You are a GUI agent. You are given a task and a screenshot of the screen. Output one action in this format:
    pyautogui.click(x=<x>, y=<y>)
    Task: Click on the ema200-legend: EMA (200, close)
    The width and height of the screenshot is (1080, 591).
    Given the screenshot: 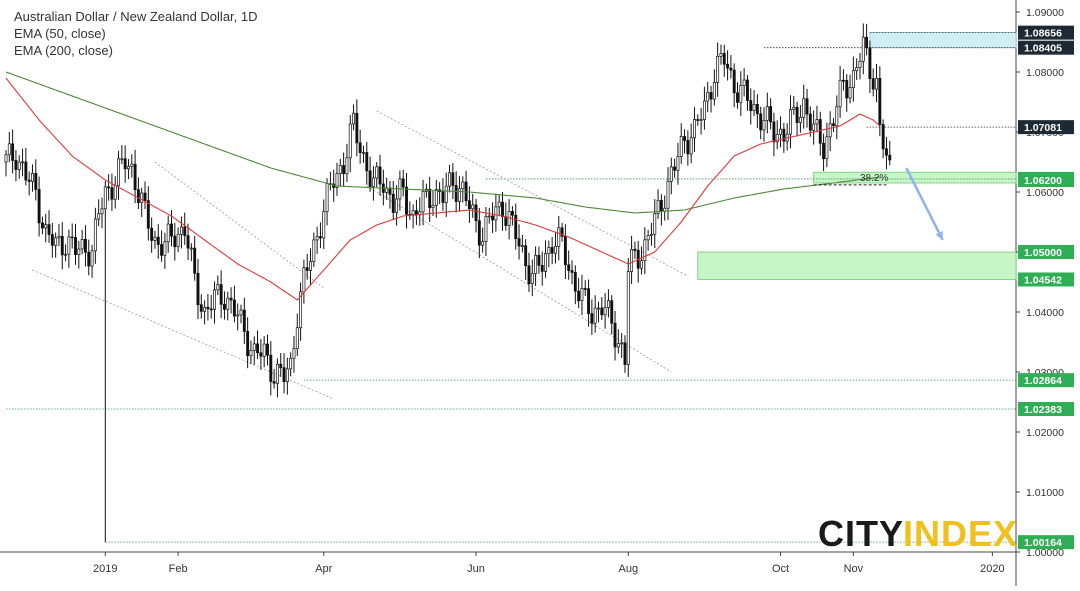 What is the action you would take?
    pyautogui.click(x=63, y=50)
    